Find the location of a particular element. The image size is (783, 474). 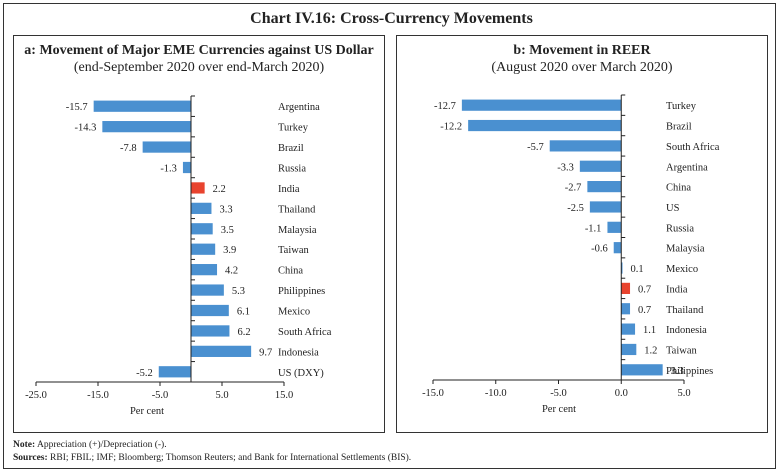

bar-india is located at coordinates (626, 288).